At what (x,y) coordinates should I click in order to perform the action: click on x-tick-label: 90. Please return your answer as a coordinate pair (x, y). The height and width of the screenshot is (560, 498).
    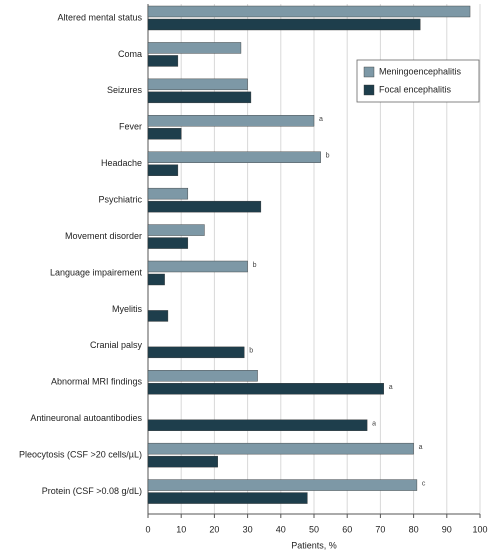
    Looking at the image, I should click on (447, 529).